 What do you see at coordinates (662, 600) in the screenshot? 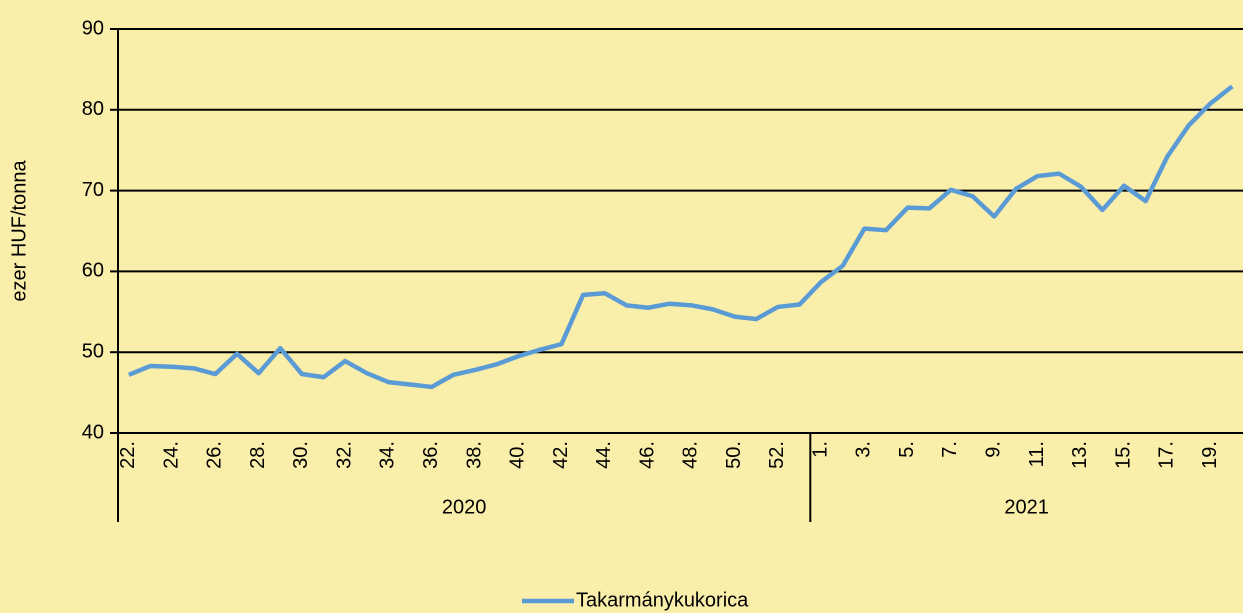
I see `legend-label: Takarmánykukorica` at bounding box center [662, 600].